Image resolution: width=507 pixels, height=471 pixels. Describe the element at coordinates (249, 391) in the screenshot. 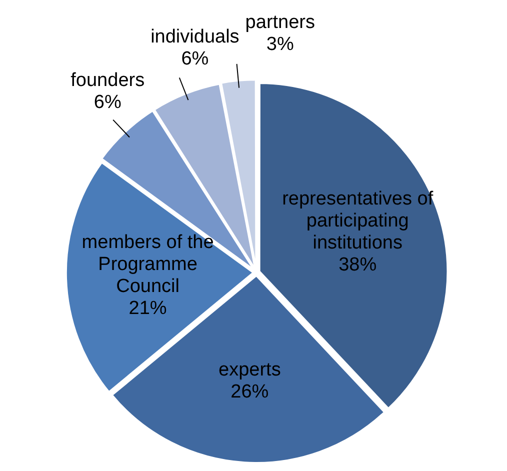

I see `data-label: 26%` at that location.